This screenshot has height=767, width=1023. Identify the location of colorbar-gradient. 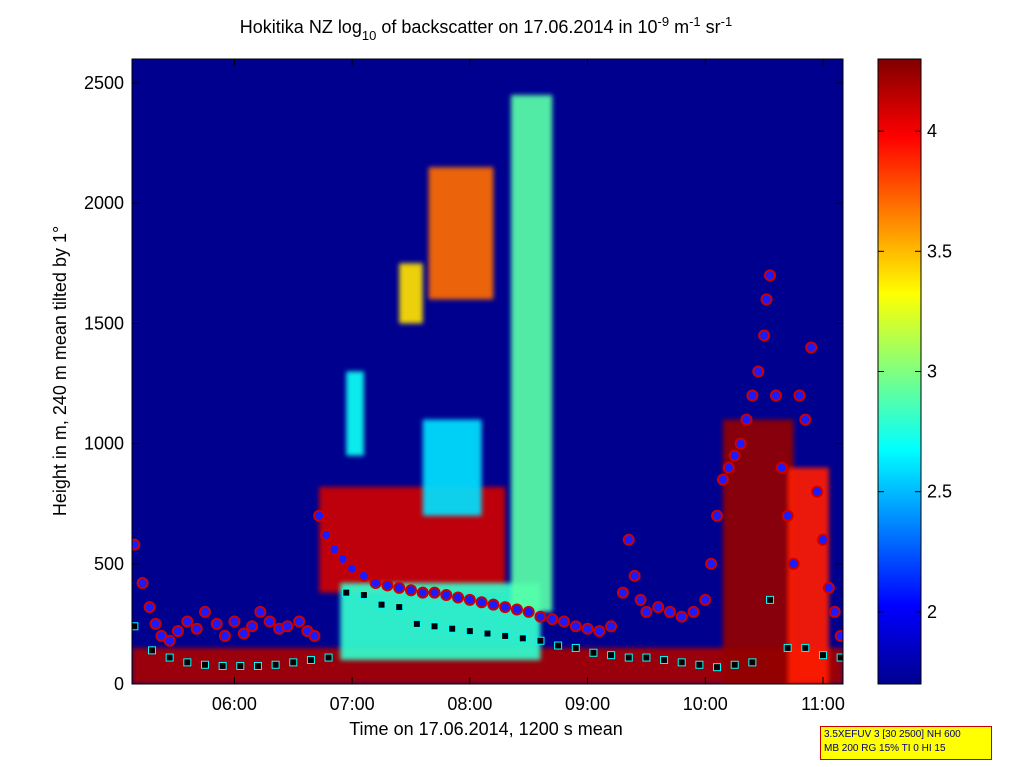
(899, 371).